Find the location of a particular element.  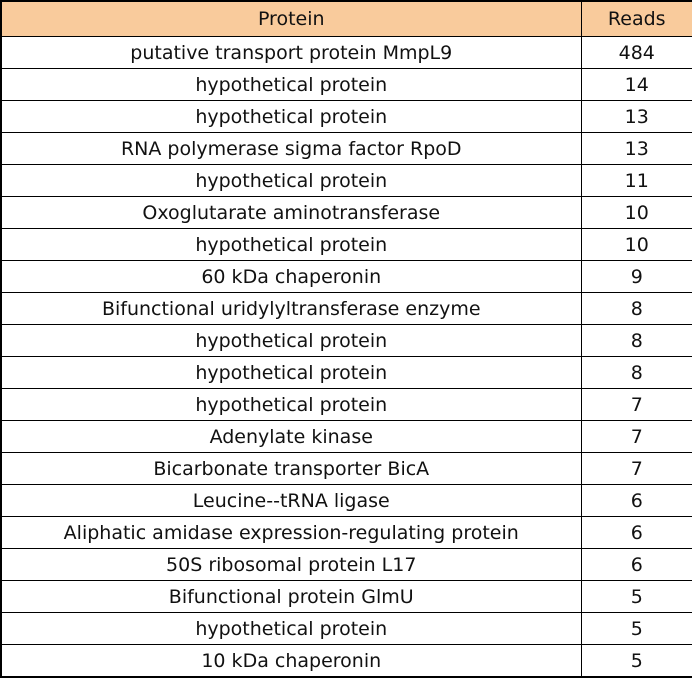

table-header-row: Protein Reads is located at coordinates (346, 18).